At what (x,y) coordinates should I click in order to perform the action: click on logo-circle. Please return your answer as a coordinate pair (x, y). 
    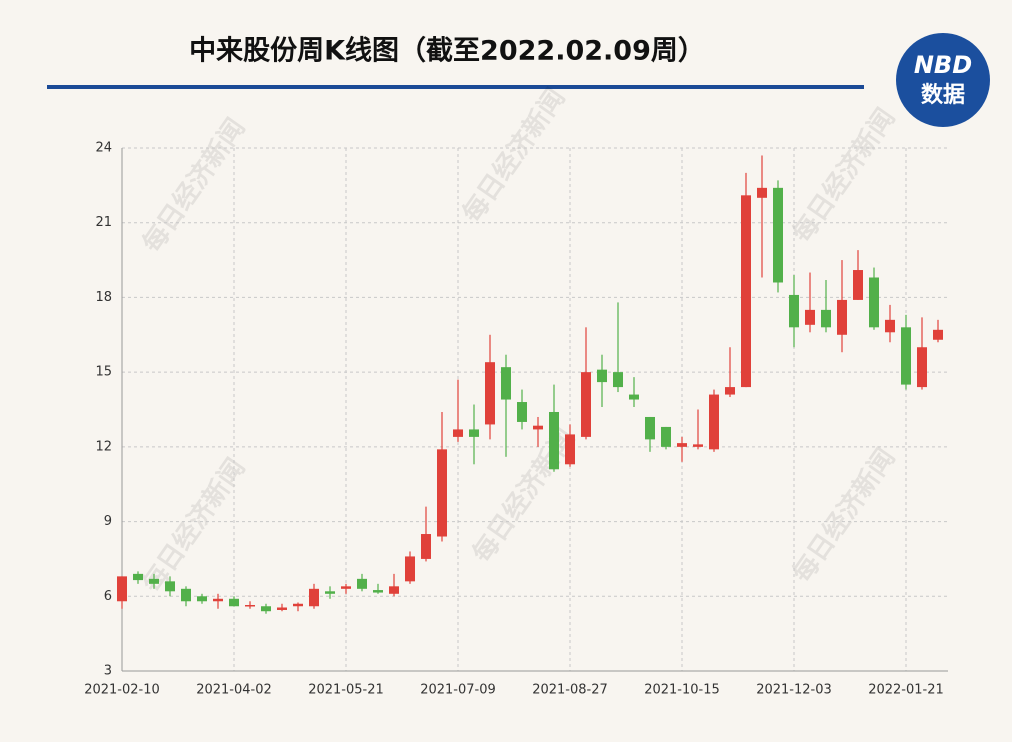
    Looking at the image, I should click on (943, 80).